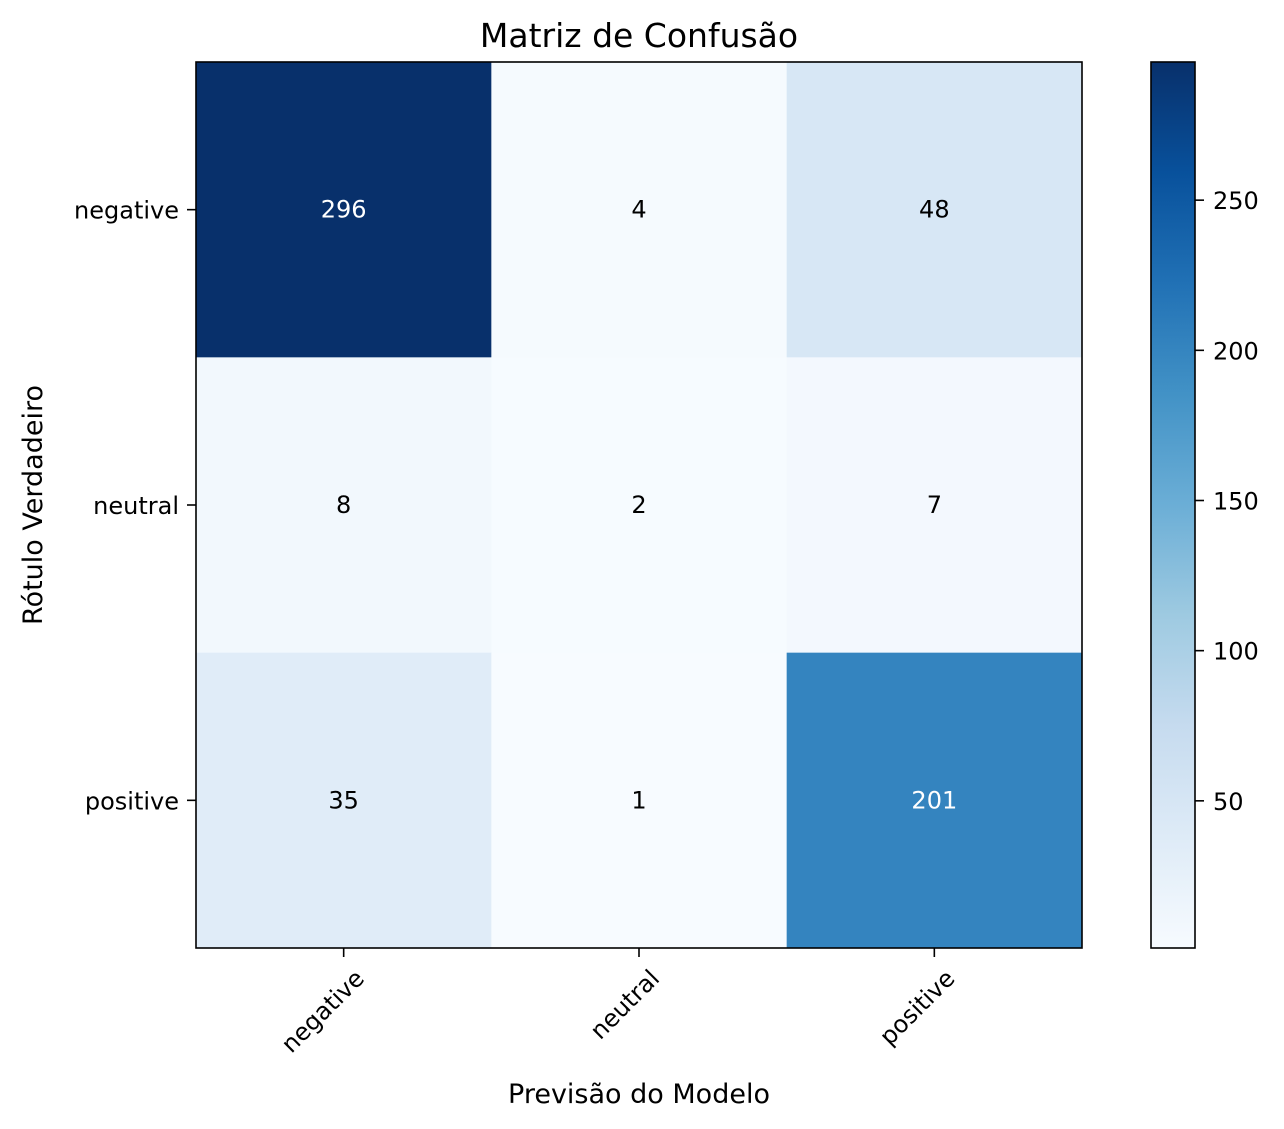 Image resolution: width=1284 pixels, height=1129 pixels. I want to click on y-tick-label: neutral, so click(136, 506).